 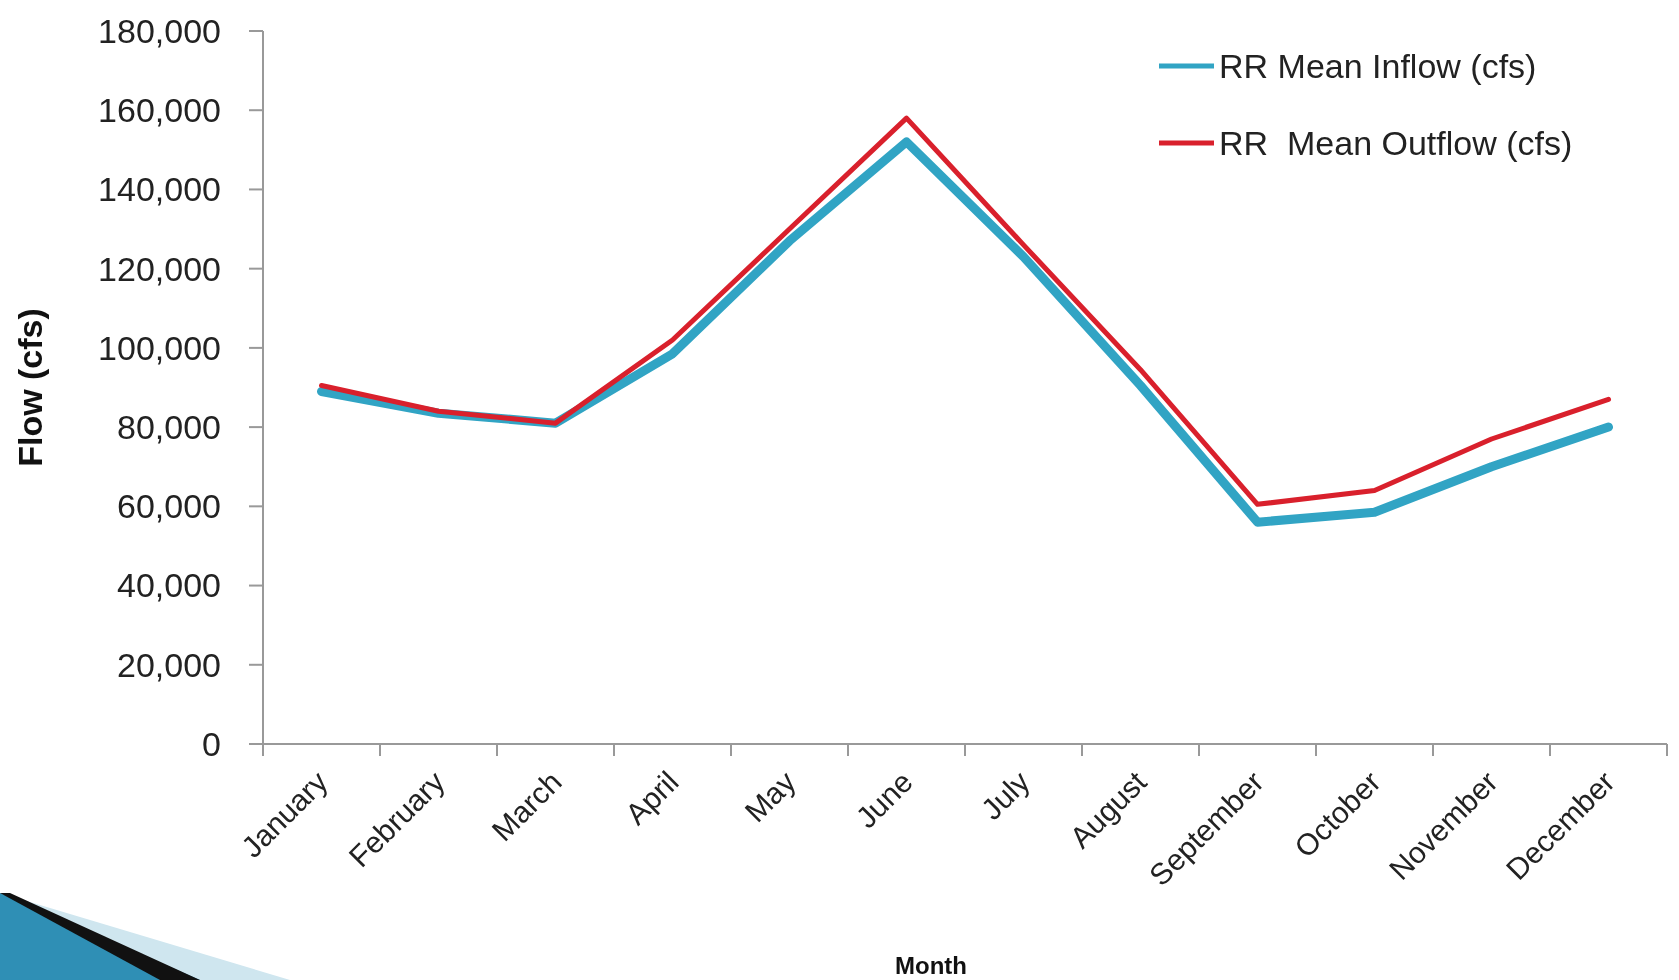 I want to click on x-tick-label: May, so click(x=770, y=796).